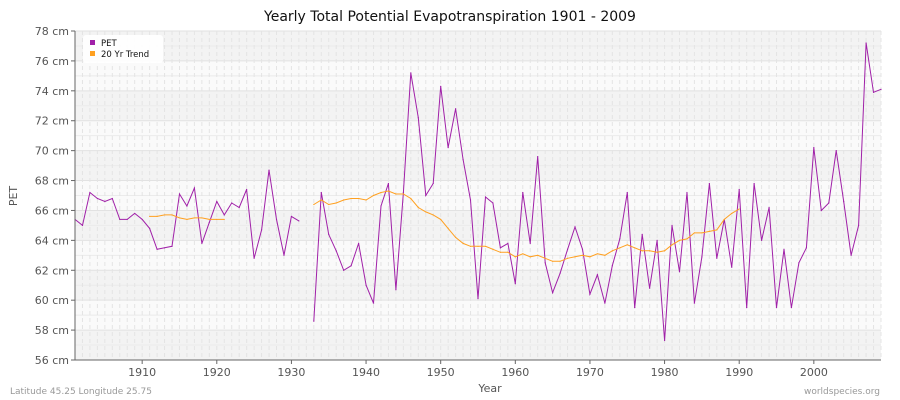 Image resolution: width=900 pixels, height=400 pixels. What do you see at coordinates (366, 372) in the screenshot?
I see `x-tick-label: 1940` at bounding box center [366, 372].